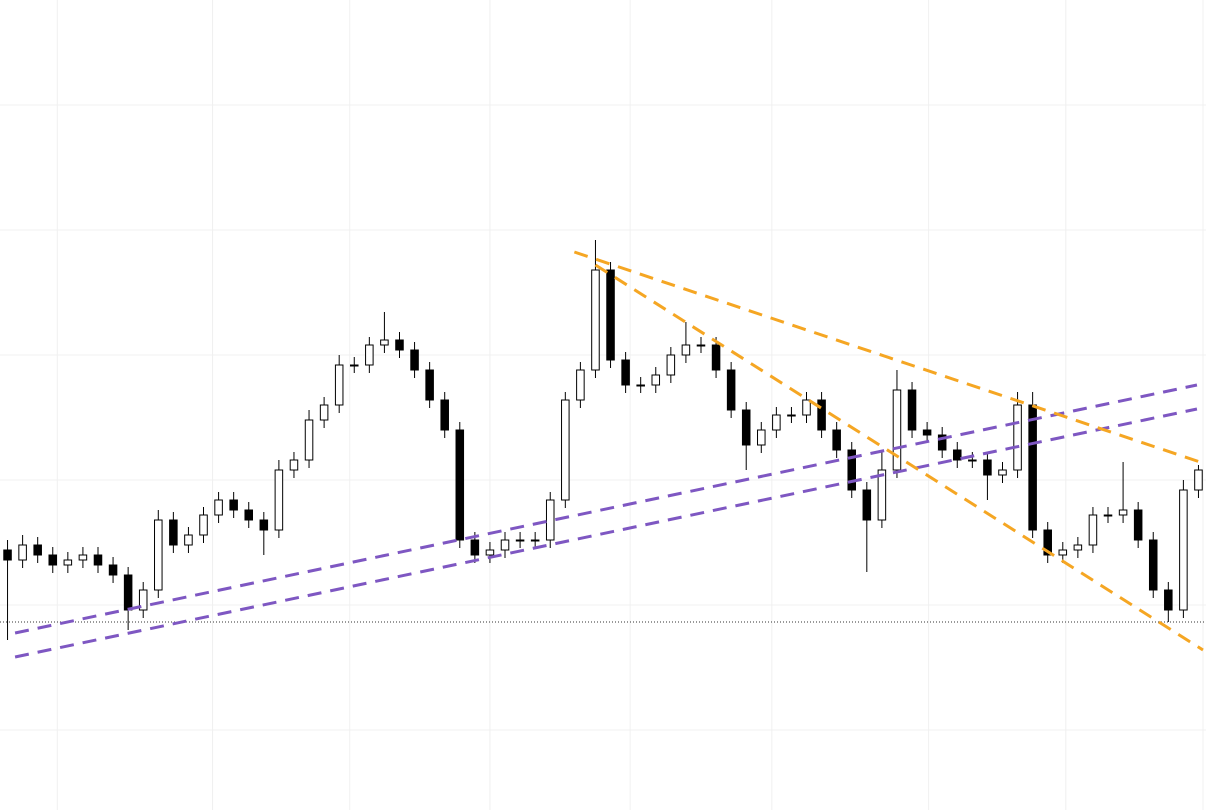 Image resolution: width=1206 pixels, height=810 pixels. Describe the element at coordinates (888, 357) in the screenshot. I see `trend-line` at that location.